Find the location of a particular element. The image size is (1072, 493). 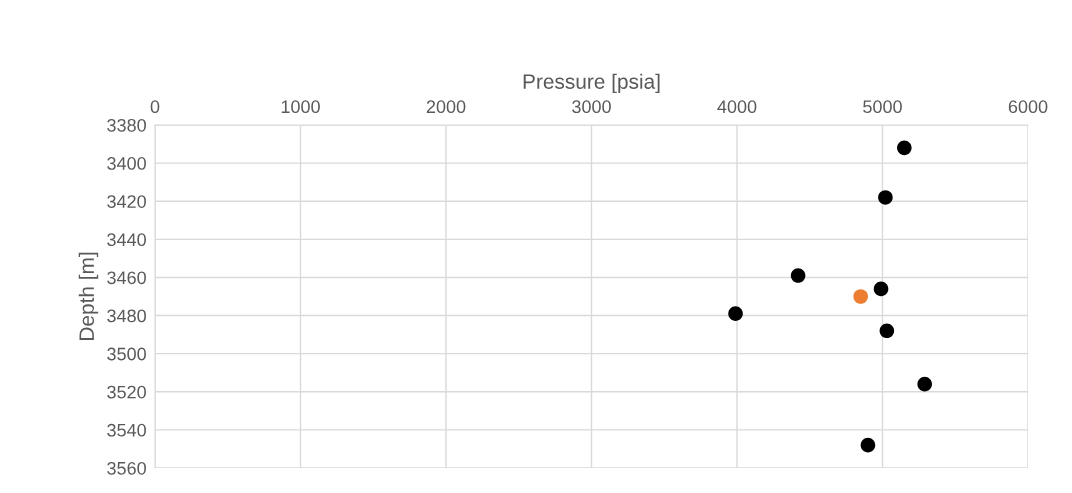

y-tick-label: 3420 is located at coordinates (126, 201).